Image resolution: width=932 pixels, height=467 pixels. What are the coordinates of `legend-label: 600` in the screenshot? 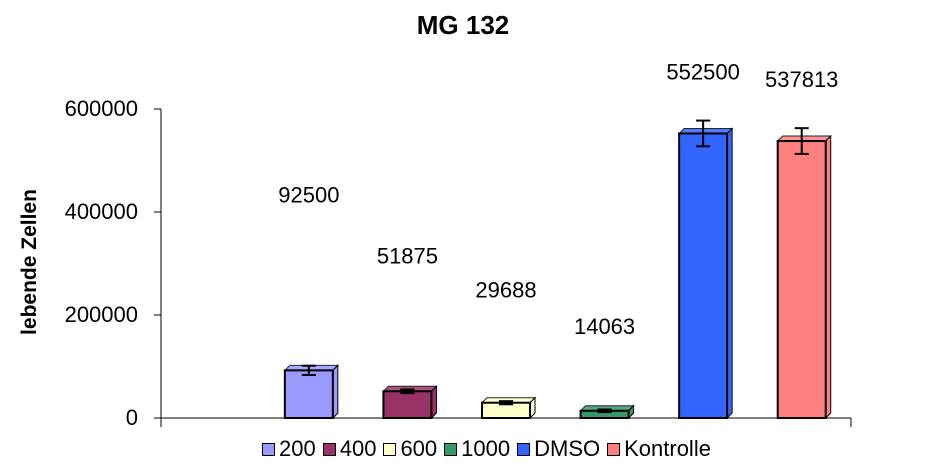 It's located at (419, 448).